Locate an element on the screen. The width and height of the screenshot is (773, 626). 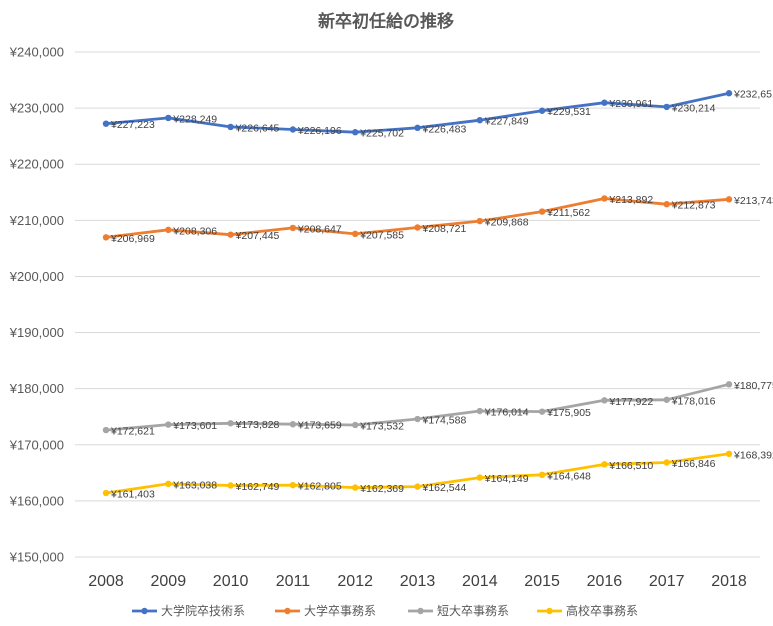
data-label: ¥229,531 is located at coordinates (568, 112).